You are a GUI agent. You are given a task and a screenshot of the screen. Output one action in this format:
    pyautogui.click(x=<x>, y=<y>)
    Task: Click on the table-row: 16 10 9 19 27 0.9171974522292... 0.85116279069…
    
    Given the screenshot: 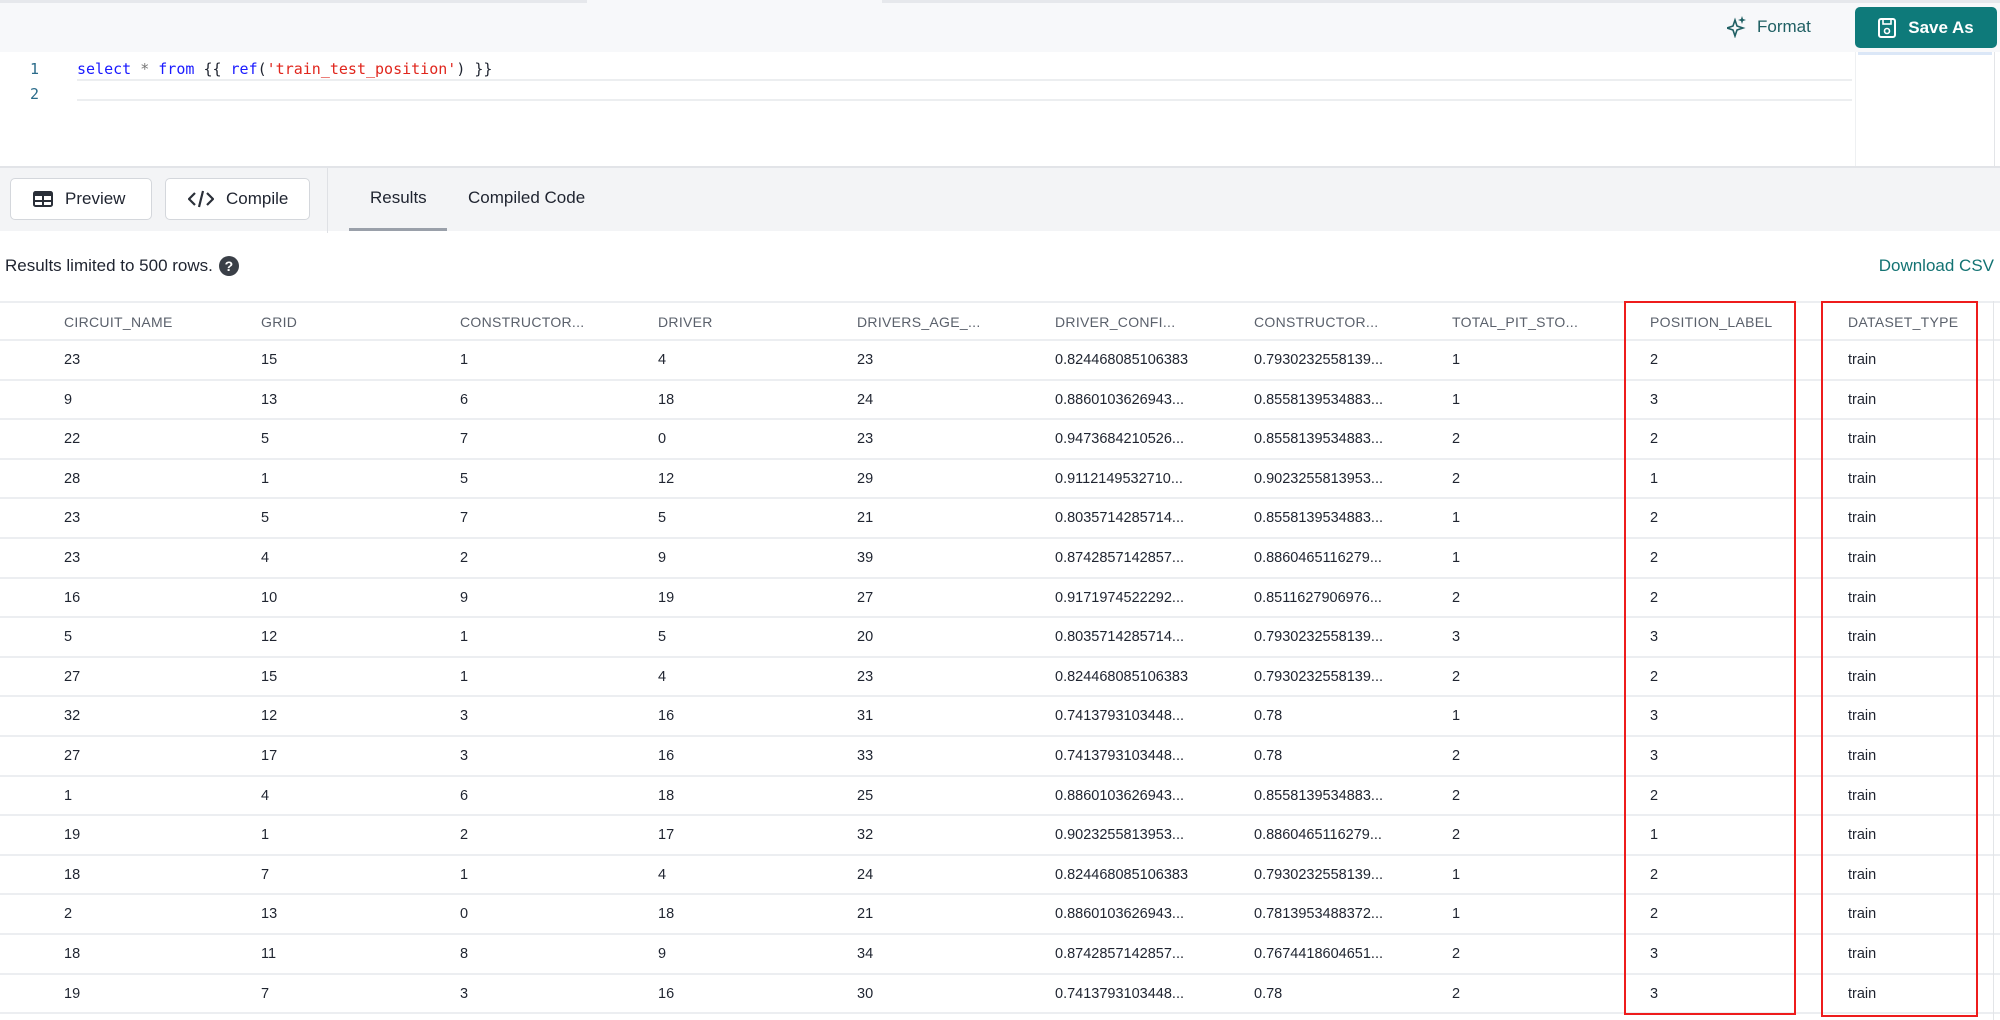 What is the action you would take?
    pyautogui.click(x=1000, y=599)
    